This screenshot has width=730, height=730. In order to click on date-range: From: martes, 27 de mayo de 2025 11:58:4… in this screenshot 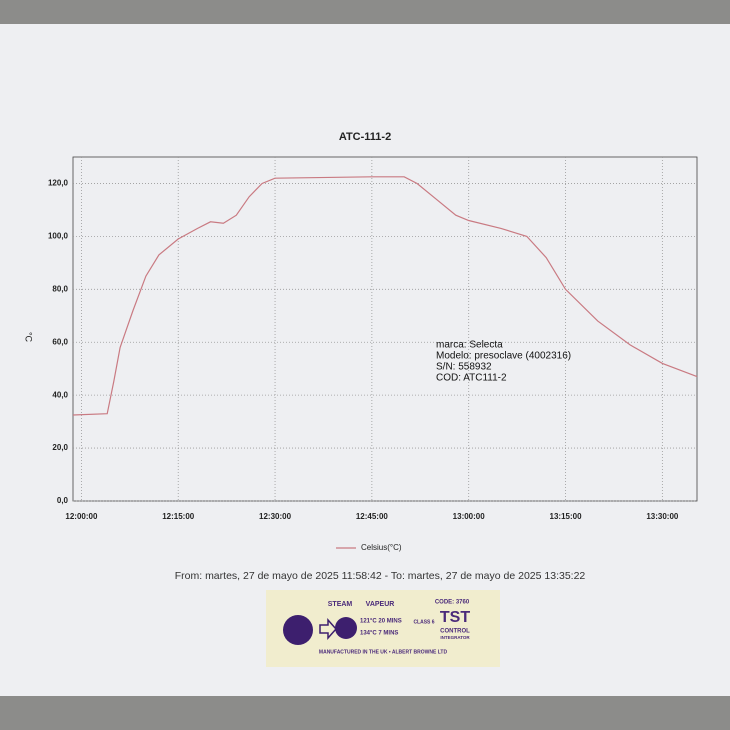, I will do `click(380, 576)`.